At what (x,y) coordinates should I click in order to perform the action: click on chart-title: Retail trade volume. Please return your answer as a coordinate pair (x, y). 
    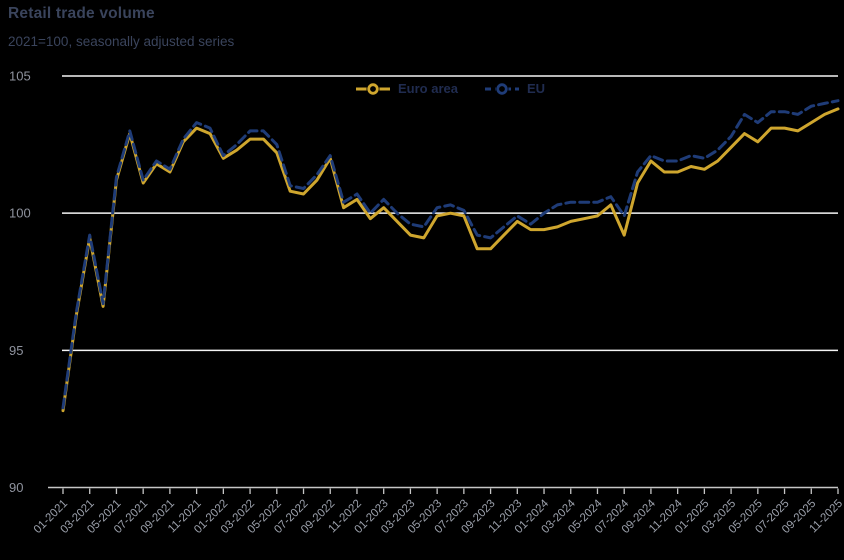
    Looking at the image, I should click on (81, 13).